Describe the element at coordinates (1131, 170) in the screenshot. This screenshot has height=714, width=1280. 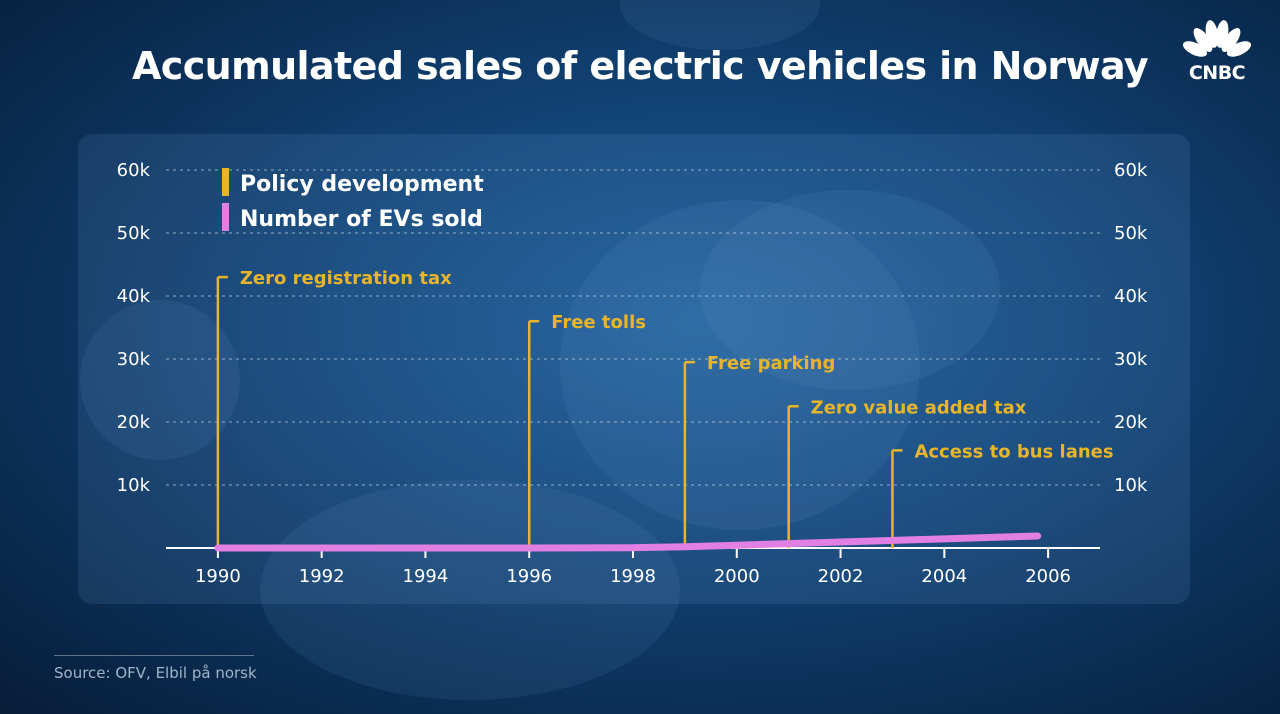
I see `y-tick-label-right: 60k` at that location.